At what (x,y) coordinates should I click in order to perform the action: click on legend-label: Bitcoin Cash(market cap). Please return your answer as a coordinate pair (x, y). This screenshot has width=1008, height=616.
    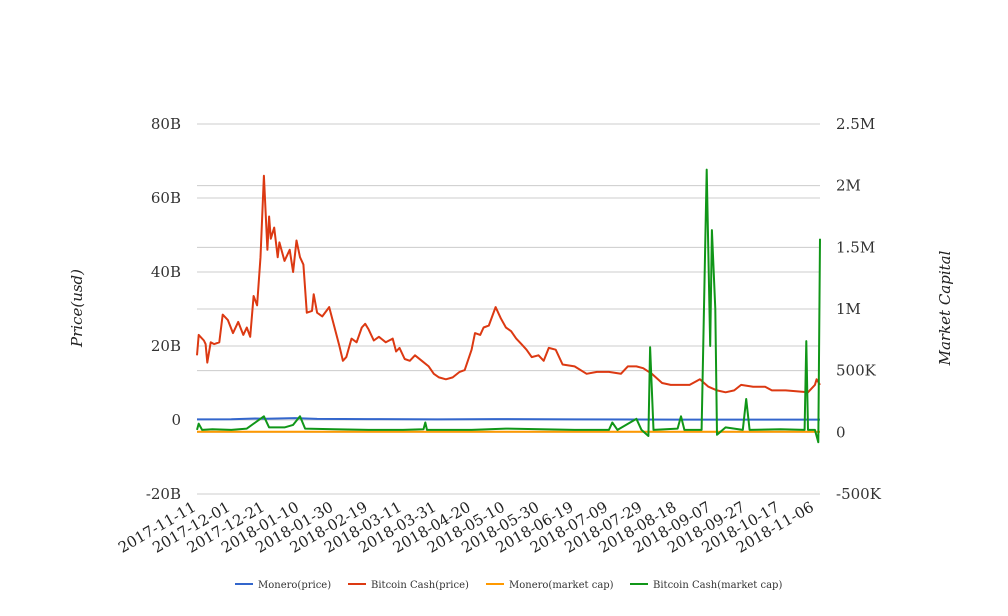
    Looking at the image, I should click on (717, 585).